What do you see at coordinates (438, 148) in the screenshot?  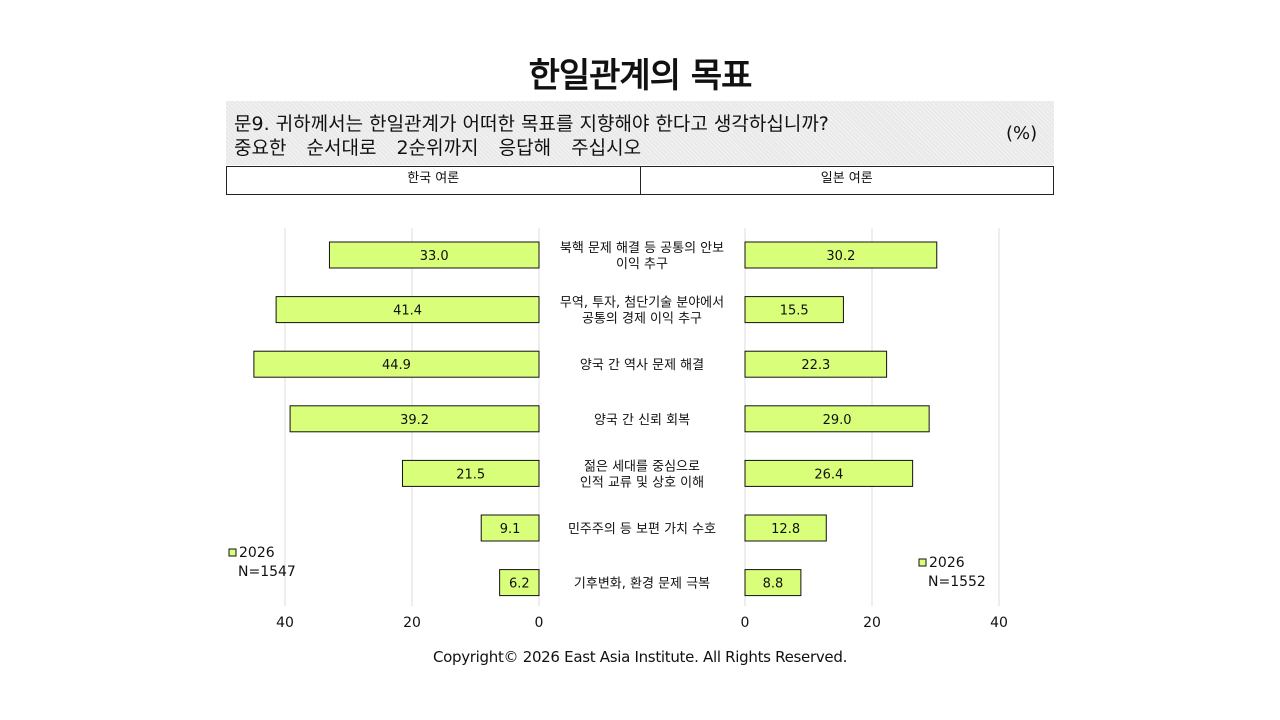 I see `question-instruction: 중요한 순서대로 2순위까지 응답해 주십시오` at bounding box center [438, 148].